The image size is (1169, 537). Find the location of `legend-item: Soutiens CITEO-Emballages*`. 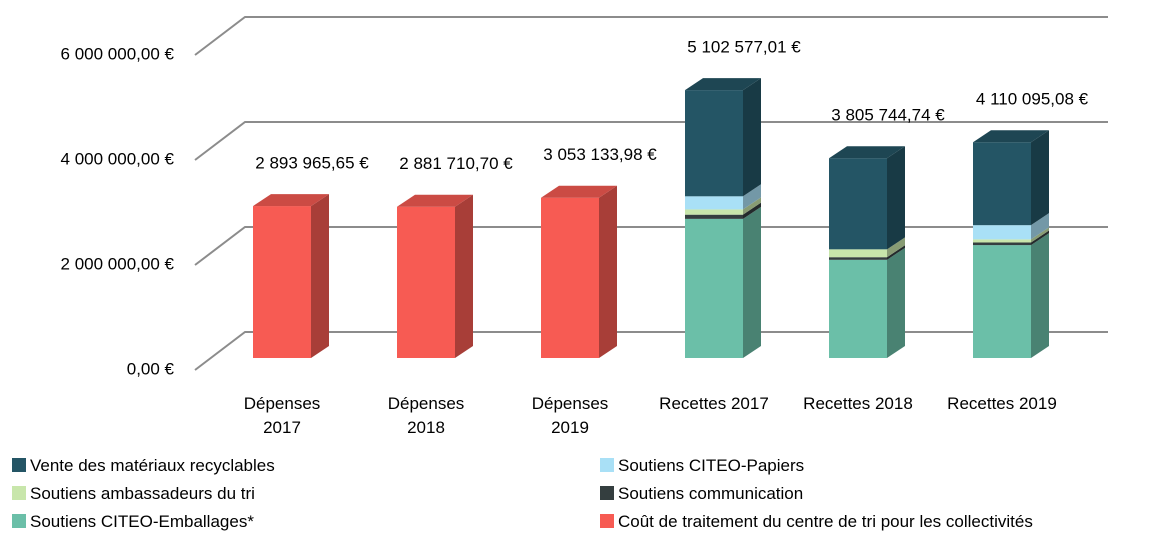

legend-item: Soutiens CITEO-Emballages* is located at coordinates (133, 522).